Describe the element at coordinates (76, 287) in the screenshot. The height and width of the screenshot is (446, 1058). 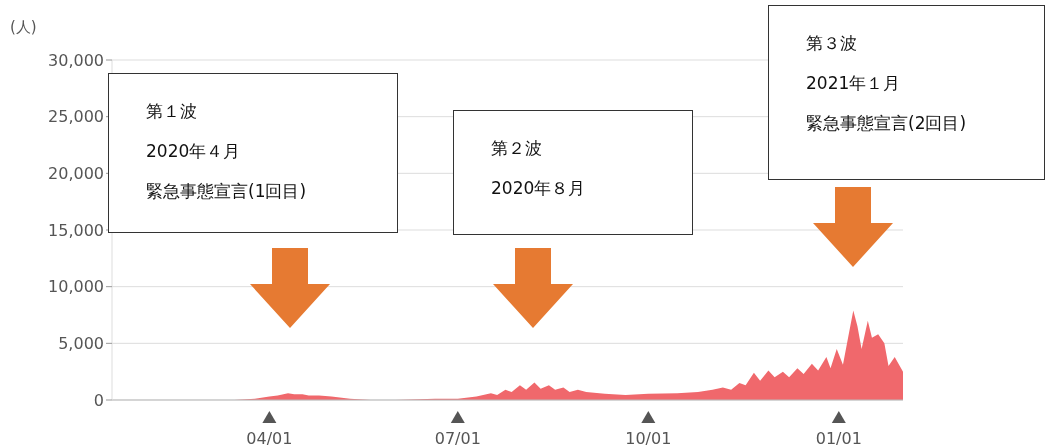
I see `y-tick-label: 10,000` at that location.